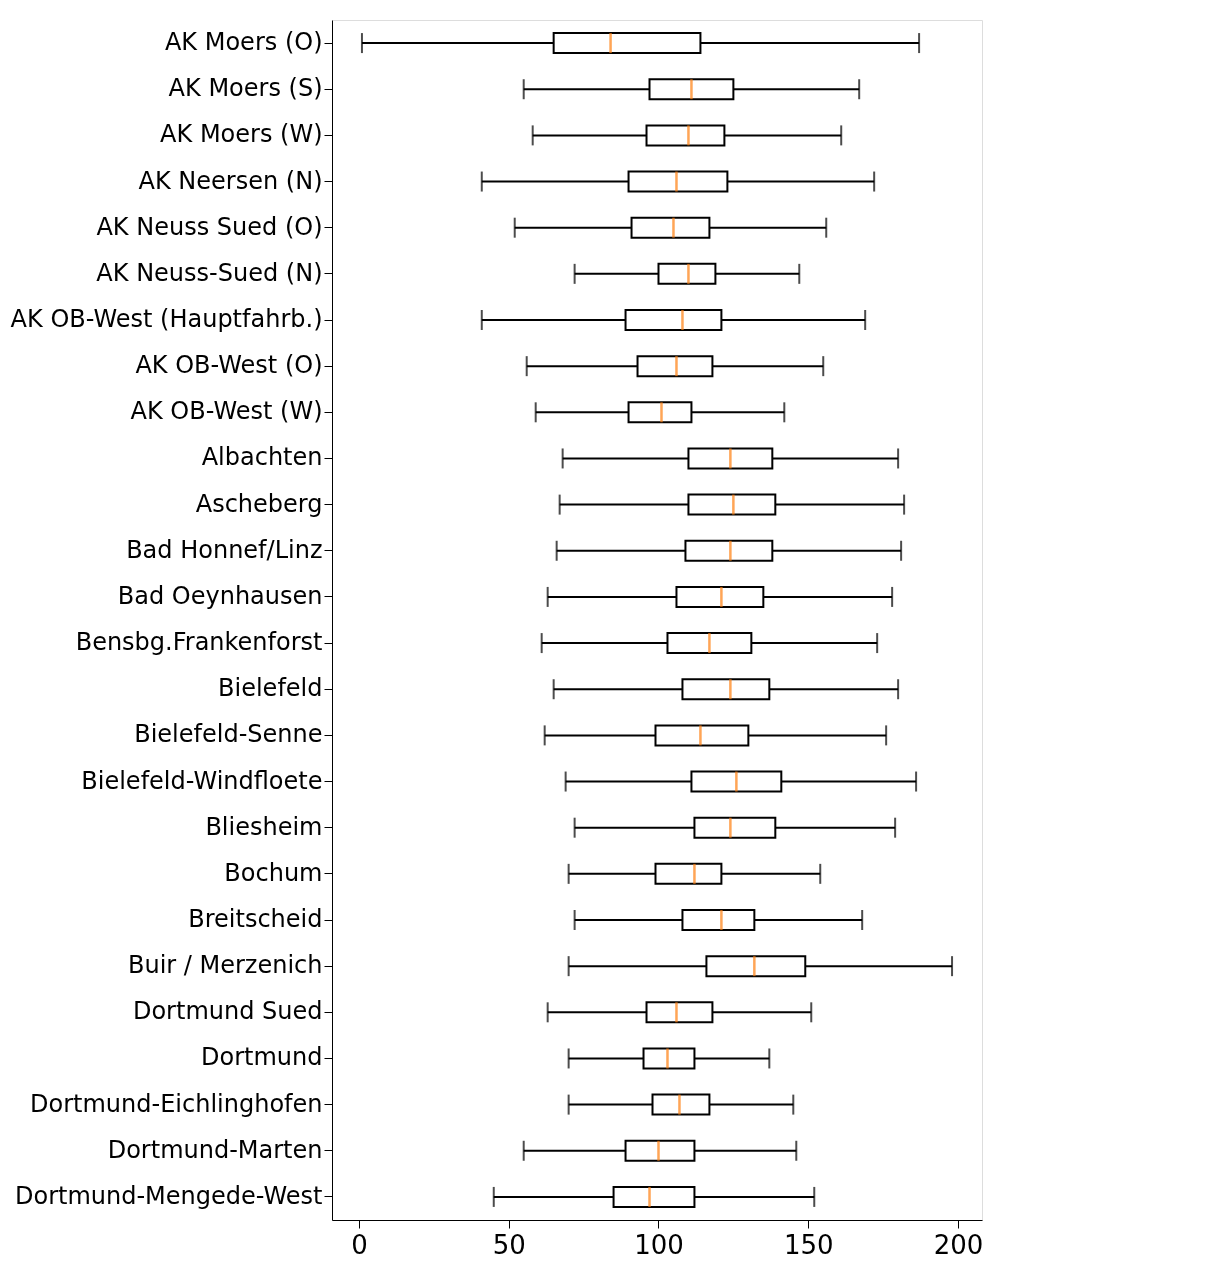 This screenshot has width=1214, height=1288. What do you see at coordinates (808, 1244) in the screenshot?
I see `x-tick-label: 150` at bounding box center [808, 1244].